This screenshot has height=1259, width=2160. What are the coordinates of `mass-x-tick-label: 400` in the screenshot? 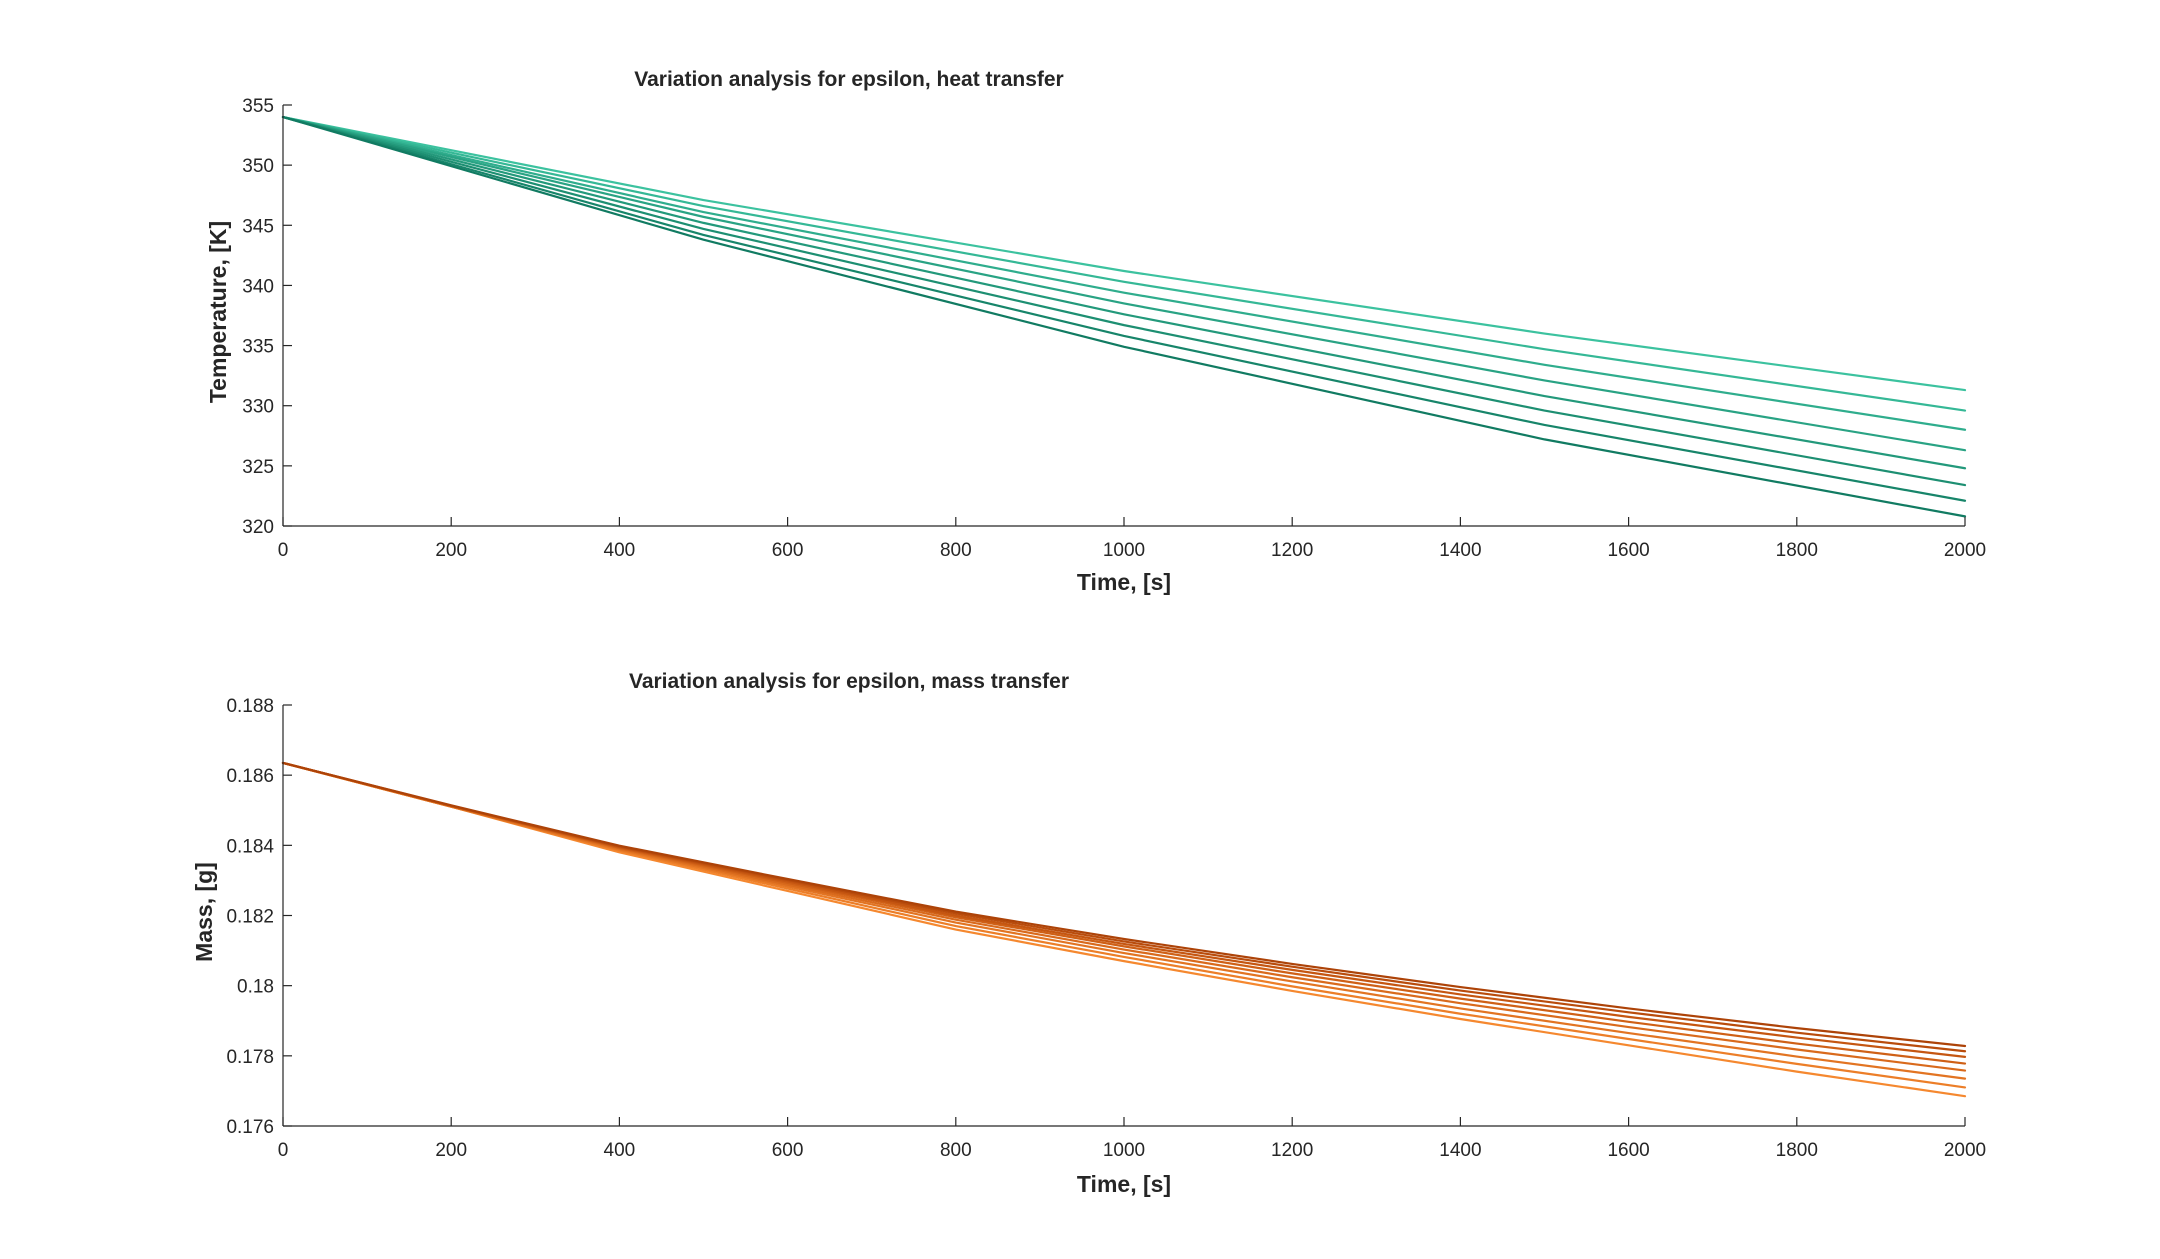 It's located at (620, 1150).